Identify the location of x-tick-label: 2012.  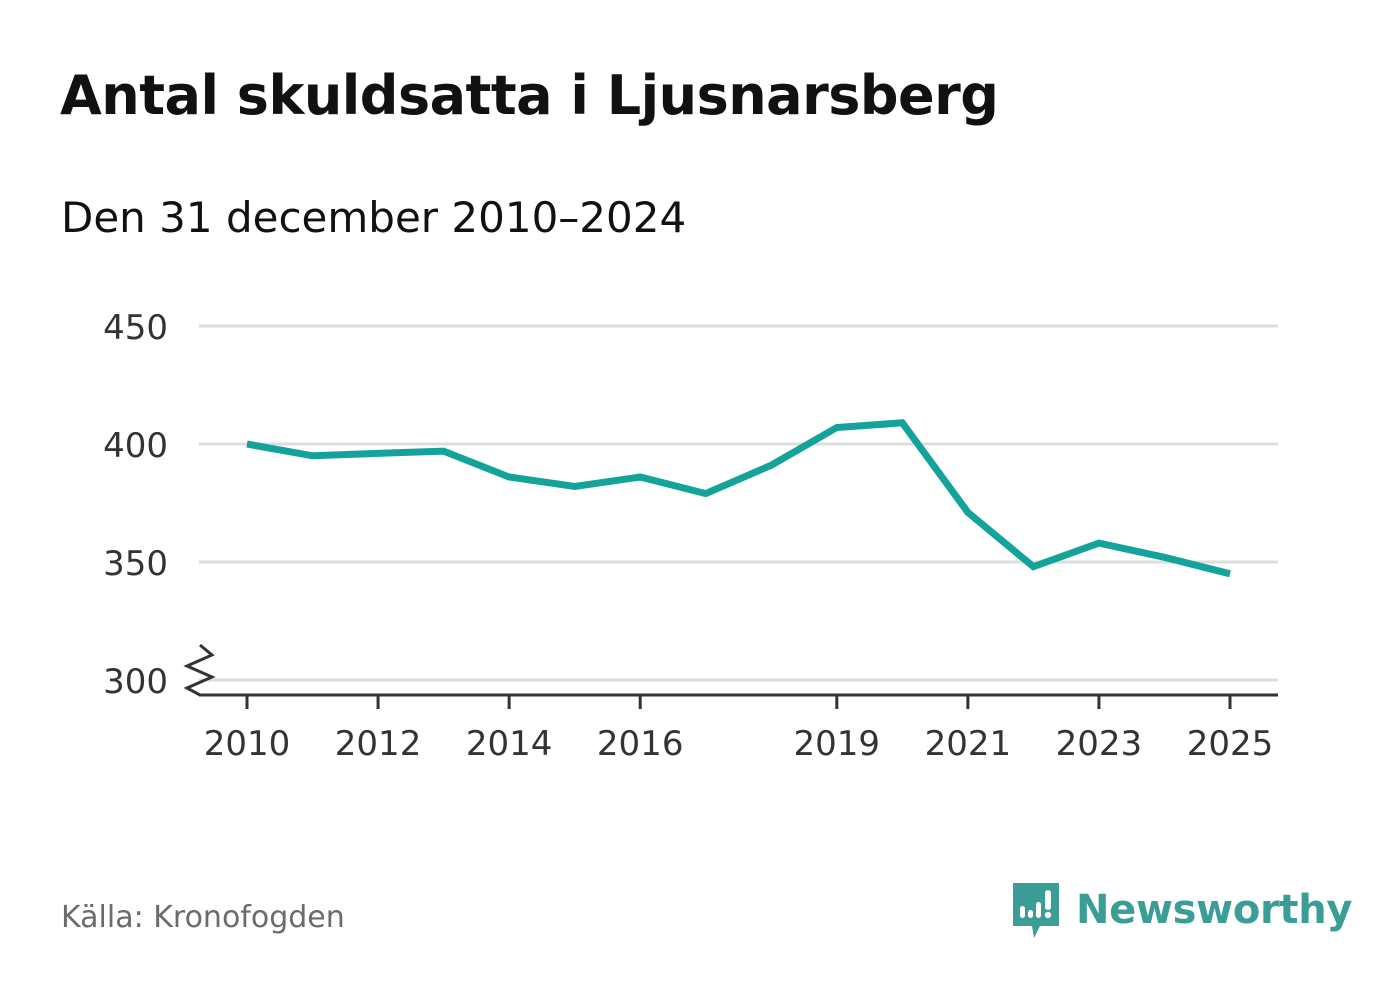
(378, 744).